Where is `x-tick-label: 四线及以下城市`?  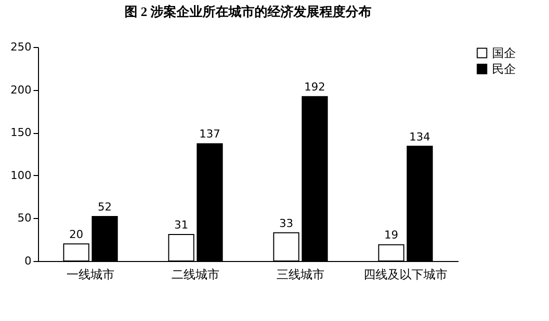 x-tick-label: 四线及以下城市 is located at coordinates (406, 275).